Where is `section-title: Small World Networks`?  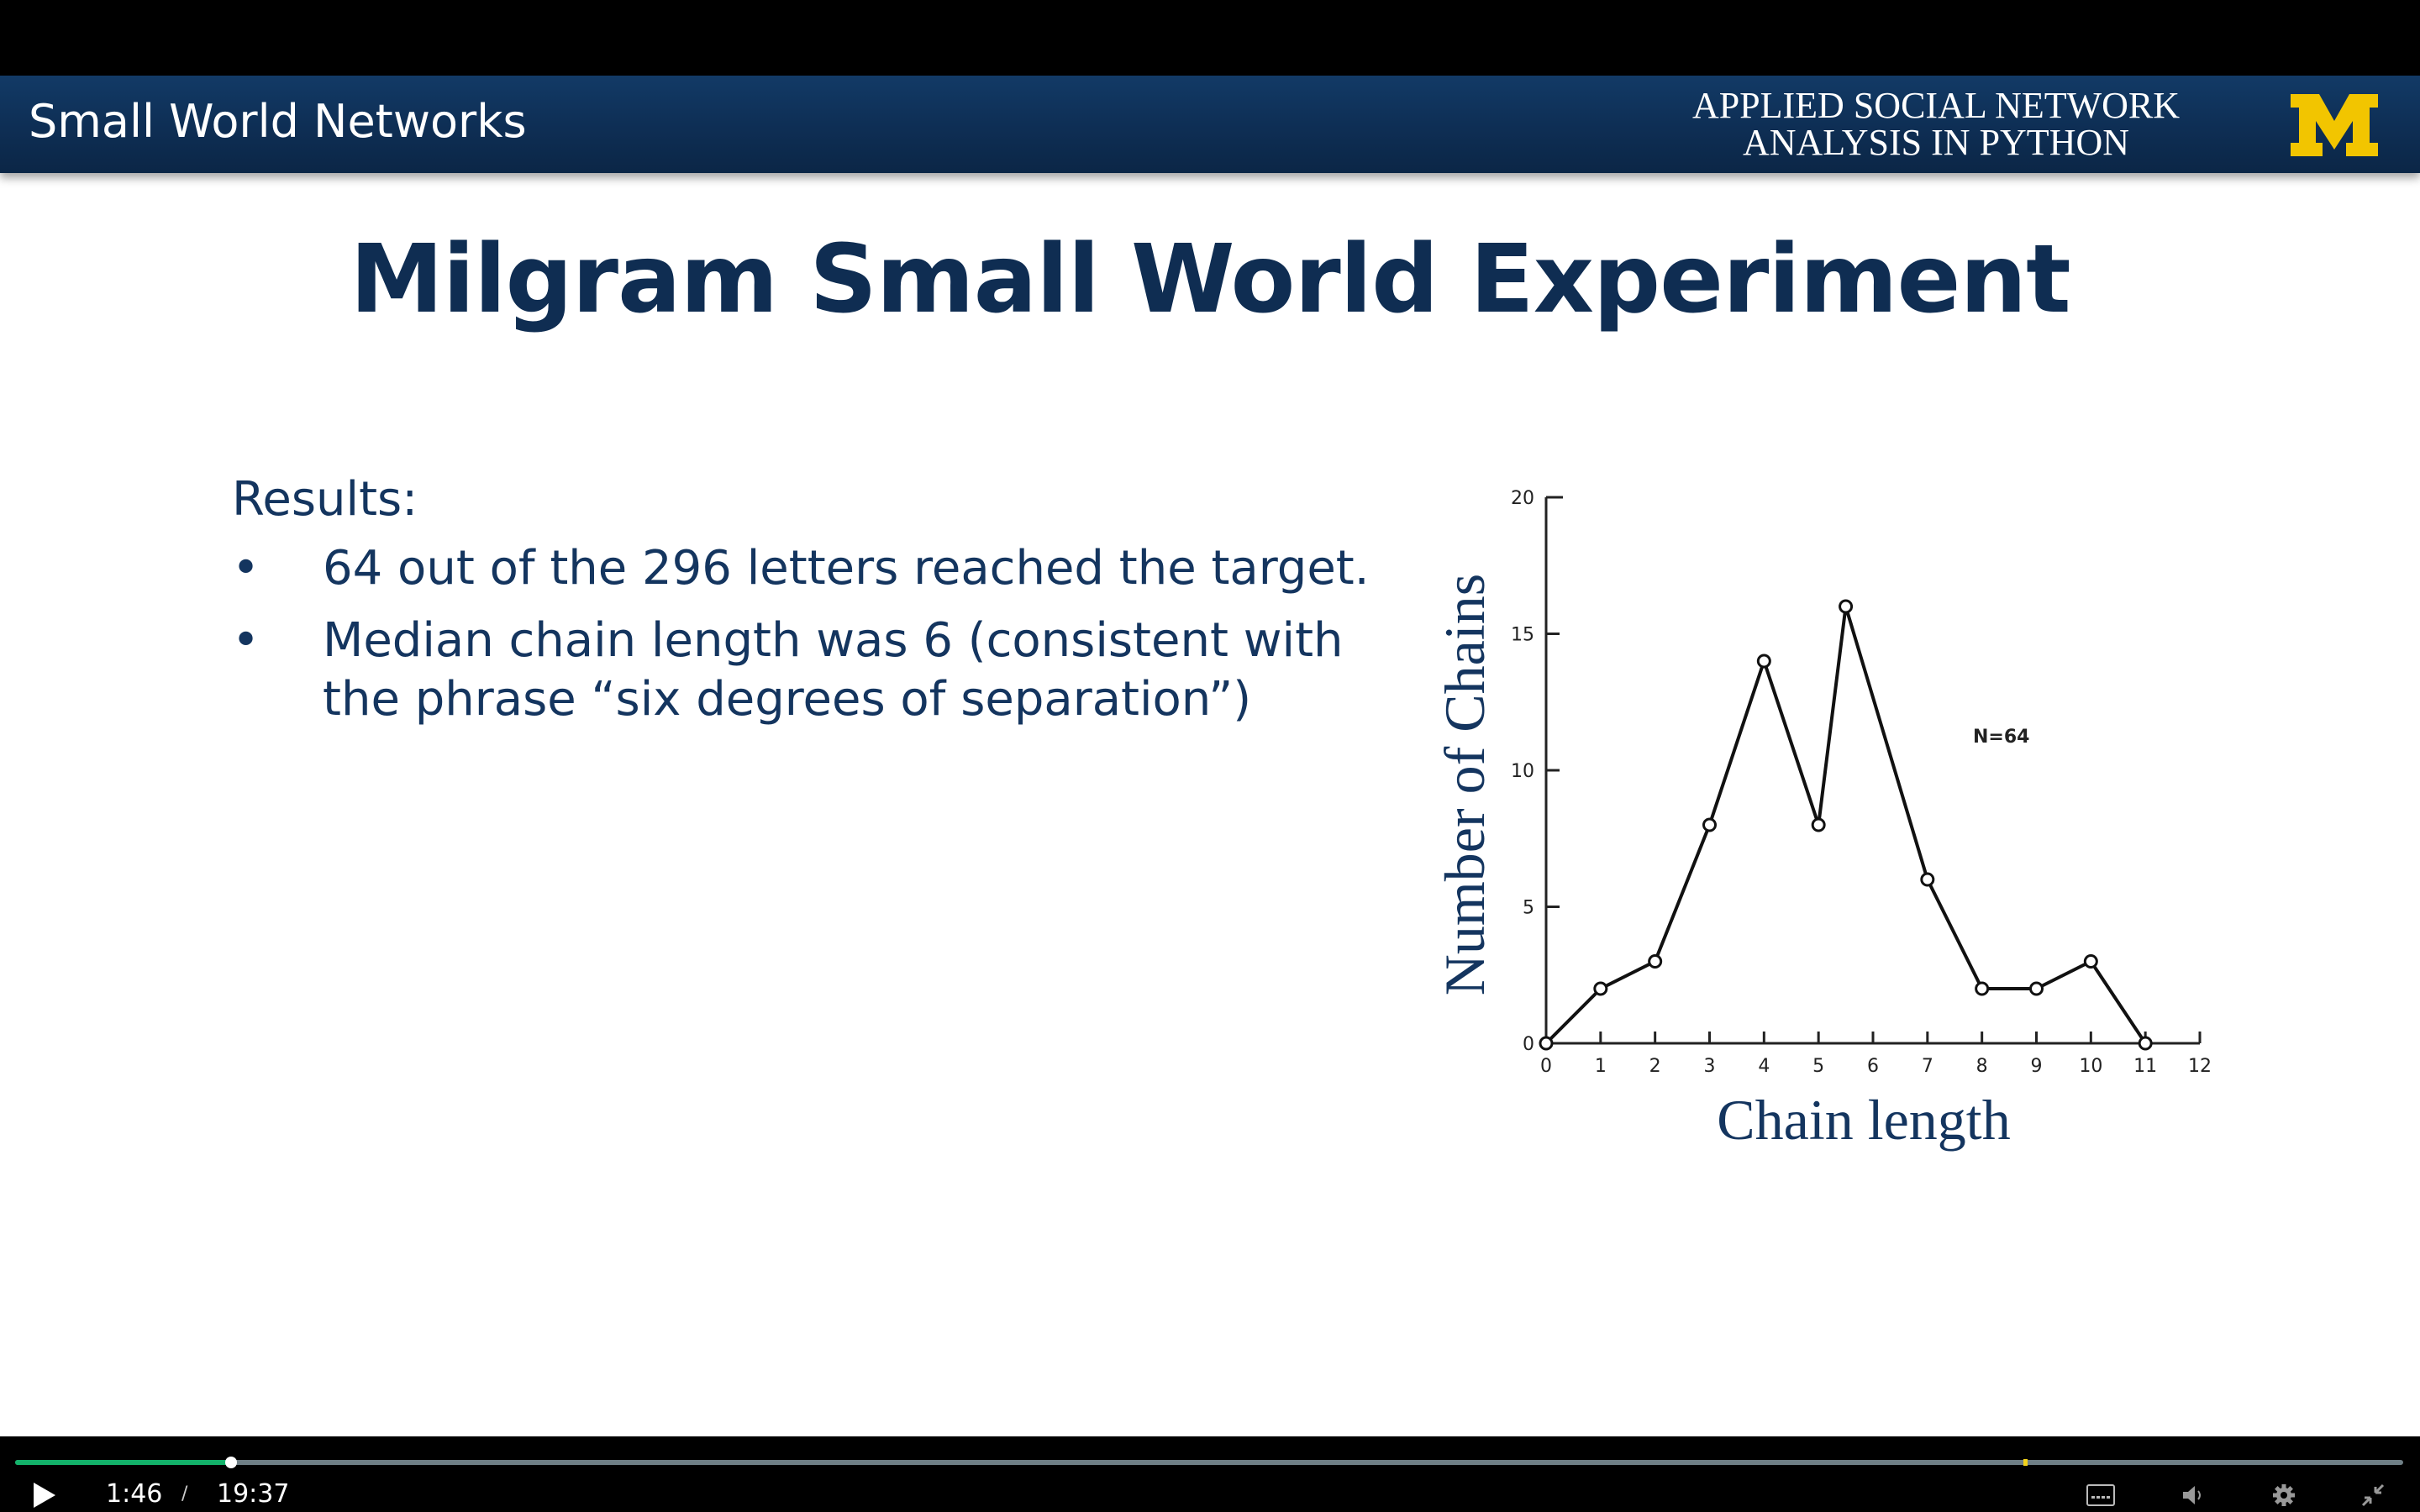 section-title: Small World Networks is located at coordinates (278, 121).